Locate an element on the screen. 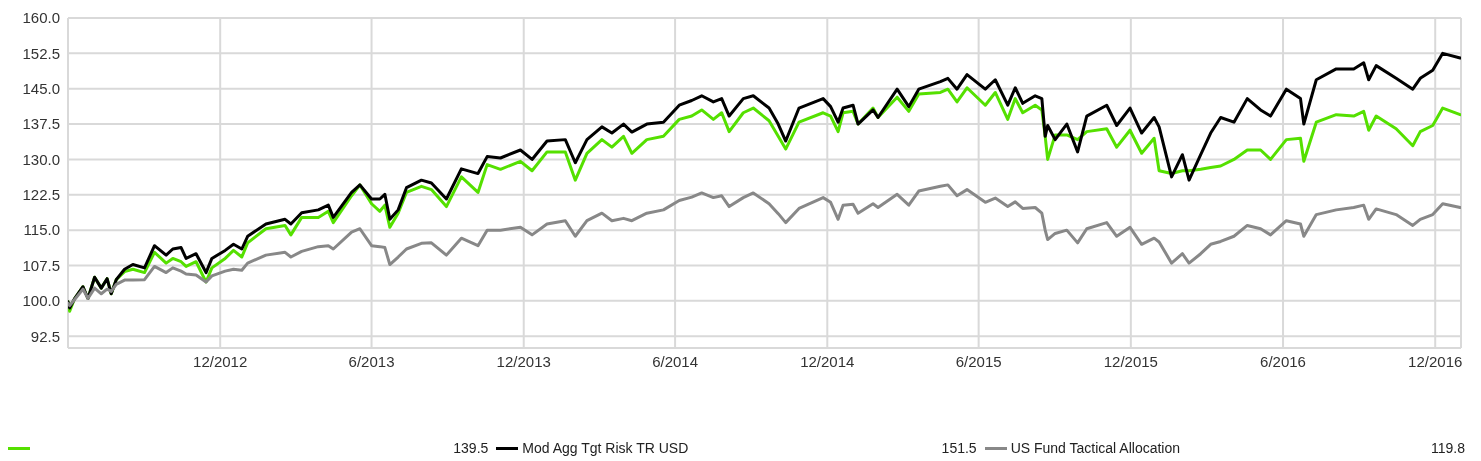  y-tick-label: 152.5 is located at coordinates (41, 53).